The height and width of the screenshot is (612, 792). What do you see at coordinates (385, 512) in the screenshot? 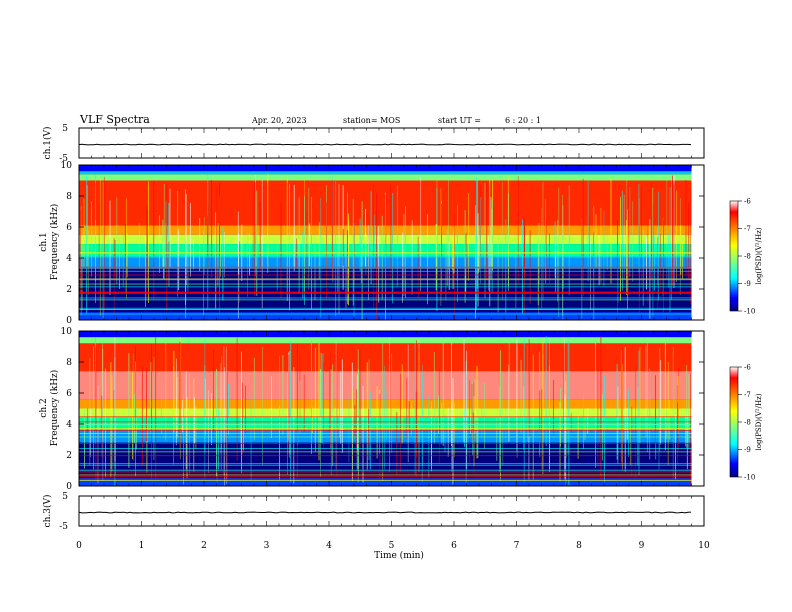
I see `ch3-waveform-line` at bounding box center [385, 512].